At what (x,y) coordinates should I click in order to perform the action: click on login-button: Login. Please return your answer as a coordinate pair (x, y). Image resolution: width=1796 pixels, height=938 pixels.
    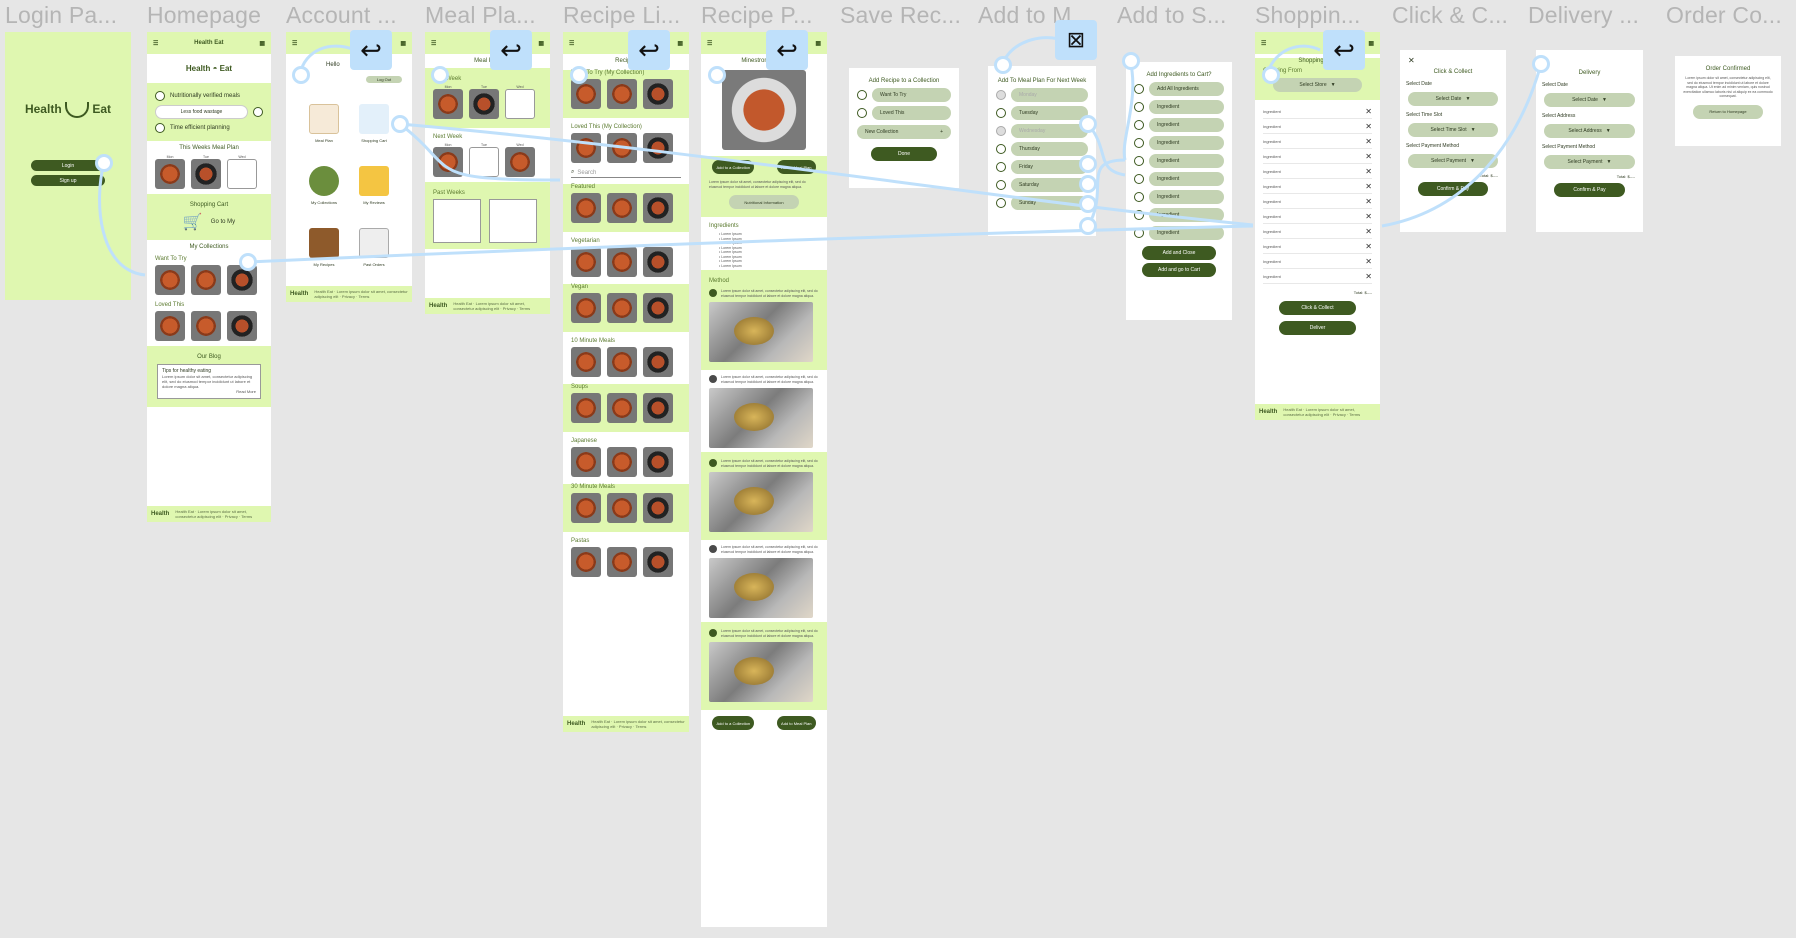
    Looking at the image, I should click on (68, 165).